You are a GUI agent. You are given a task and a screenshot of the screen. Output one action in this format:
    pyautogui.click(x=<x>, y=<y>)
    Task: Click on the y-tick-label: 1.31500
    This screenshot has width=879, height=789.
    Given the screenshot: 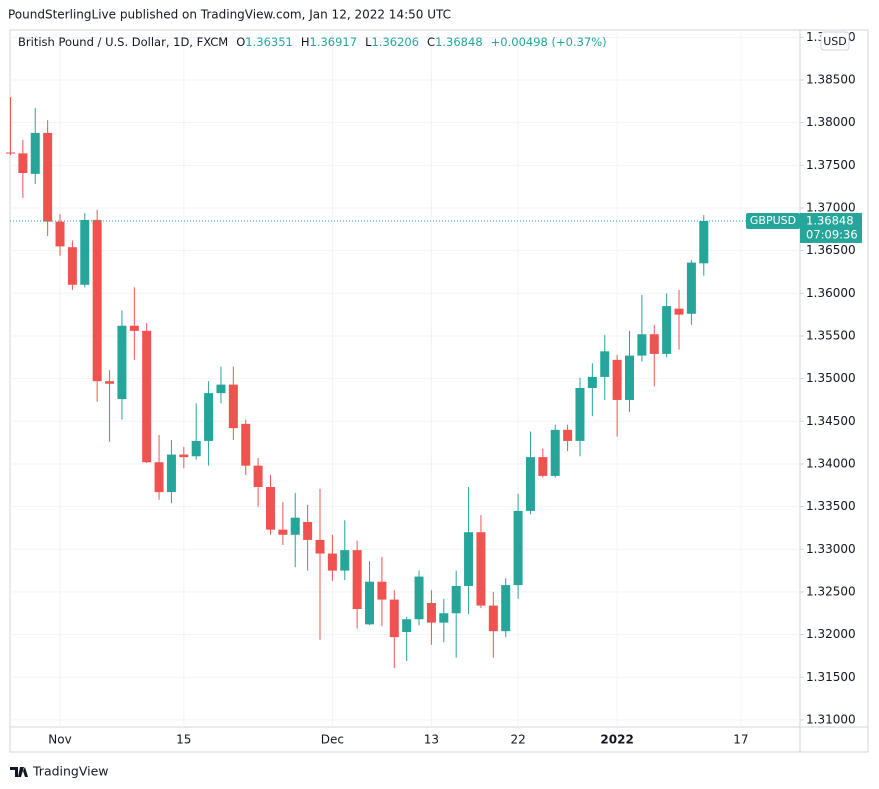 What is the action you would take?
    pyautogui.click(x=831, y=677)
    